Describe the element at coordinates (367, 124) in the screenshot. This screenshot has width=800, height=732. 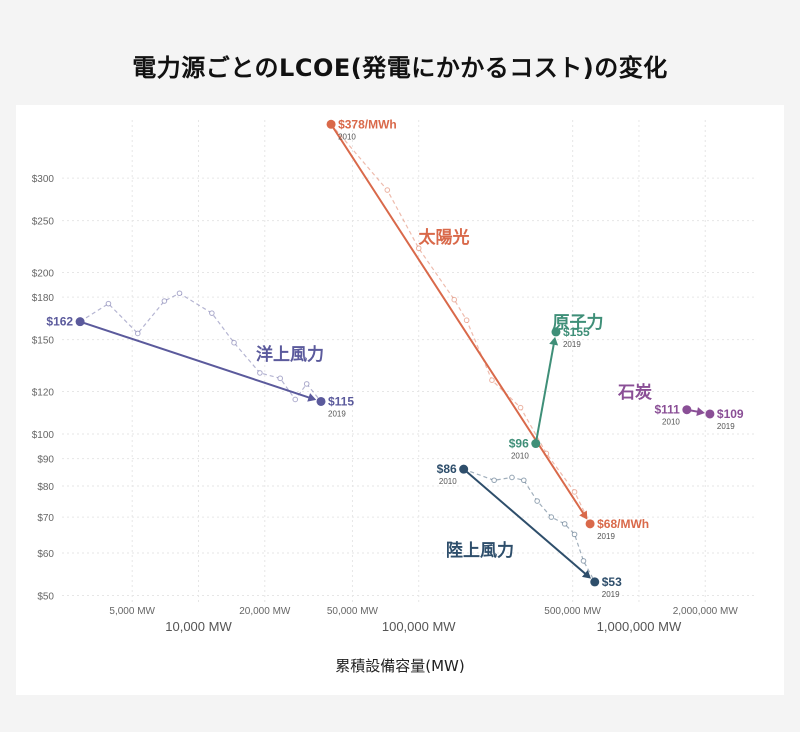
I see `start-value-label: $378/MWh` at that location.